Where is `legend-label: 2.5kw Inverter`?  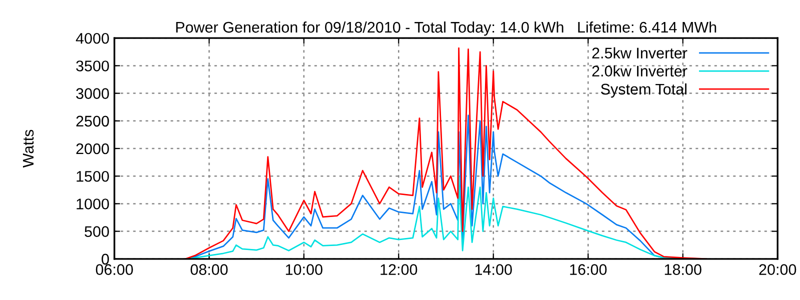
legend-label: 2.5kw Inverter is located at coordinates (640, 52).